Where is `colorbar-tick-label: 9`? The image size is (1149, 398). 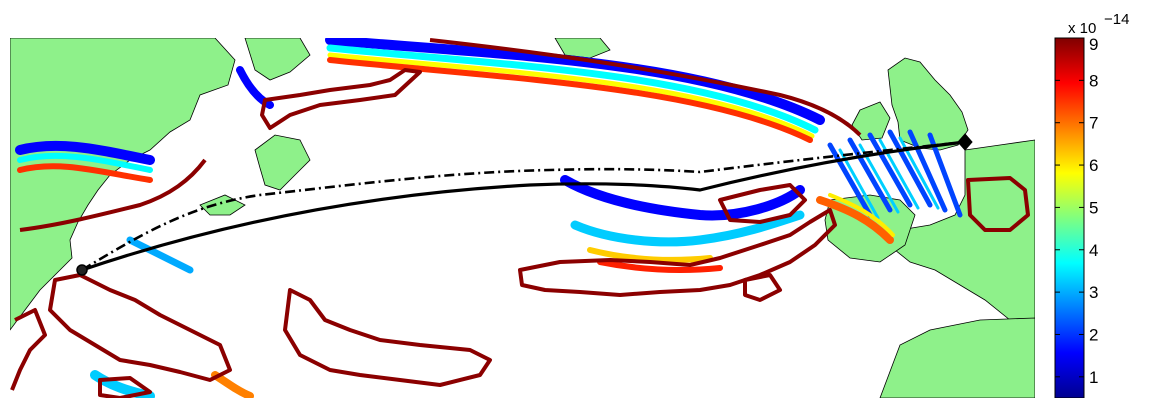 colorbar-tick-label: 9 is located at coordinates (1093, 44).